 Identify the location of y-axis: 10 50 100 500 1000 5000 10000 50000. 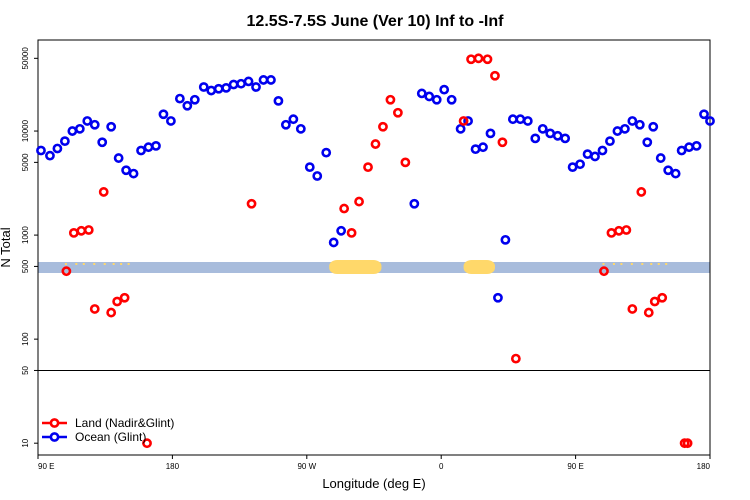
(29, 247).